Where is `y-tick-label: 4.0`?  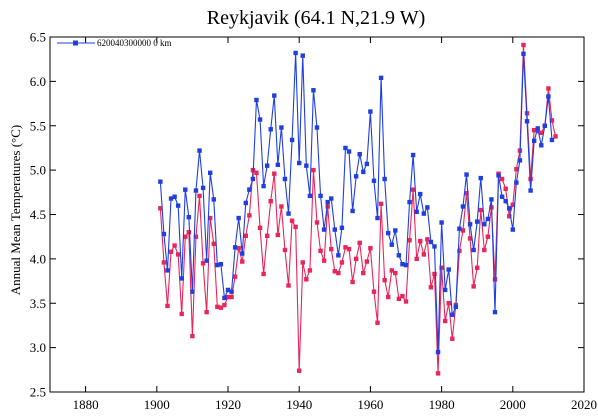
y-tick-label: 4.0 is located at coordinates (38, 258).